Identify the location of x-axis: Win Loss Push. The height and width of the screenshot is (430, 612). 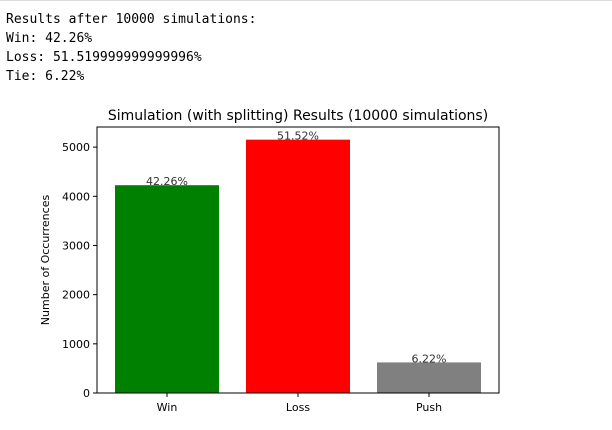
(299, 403).